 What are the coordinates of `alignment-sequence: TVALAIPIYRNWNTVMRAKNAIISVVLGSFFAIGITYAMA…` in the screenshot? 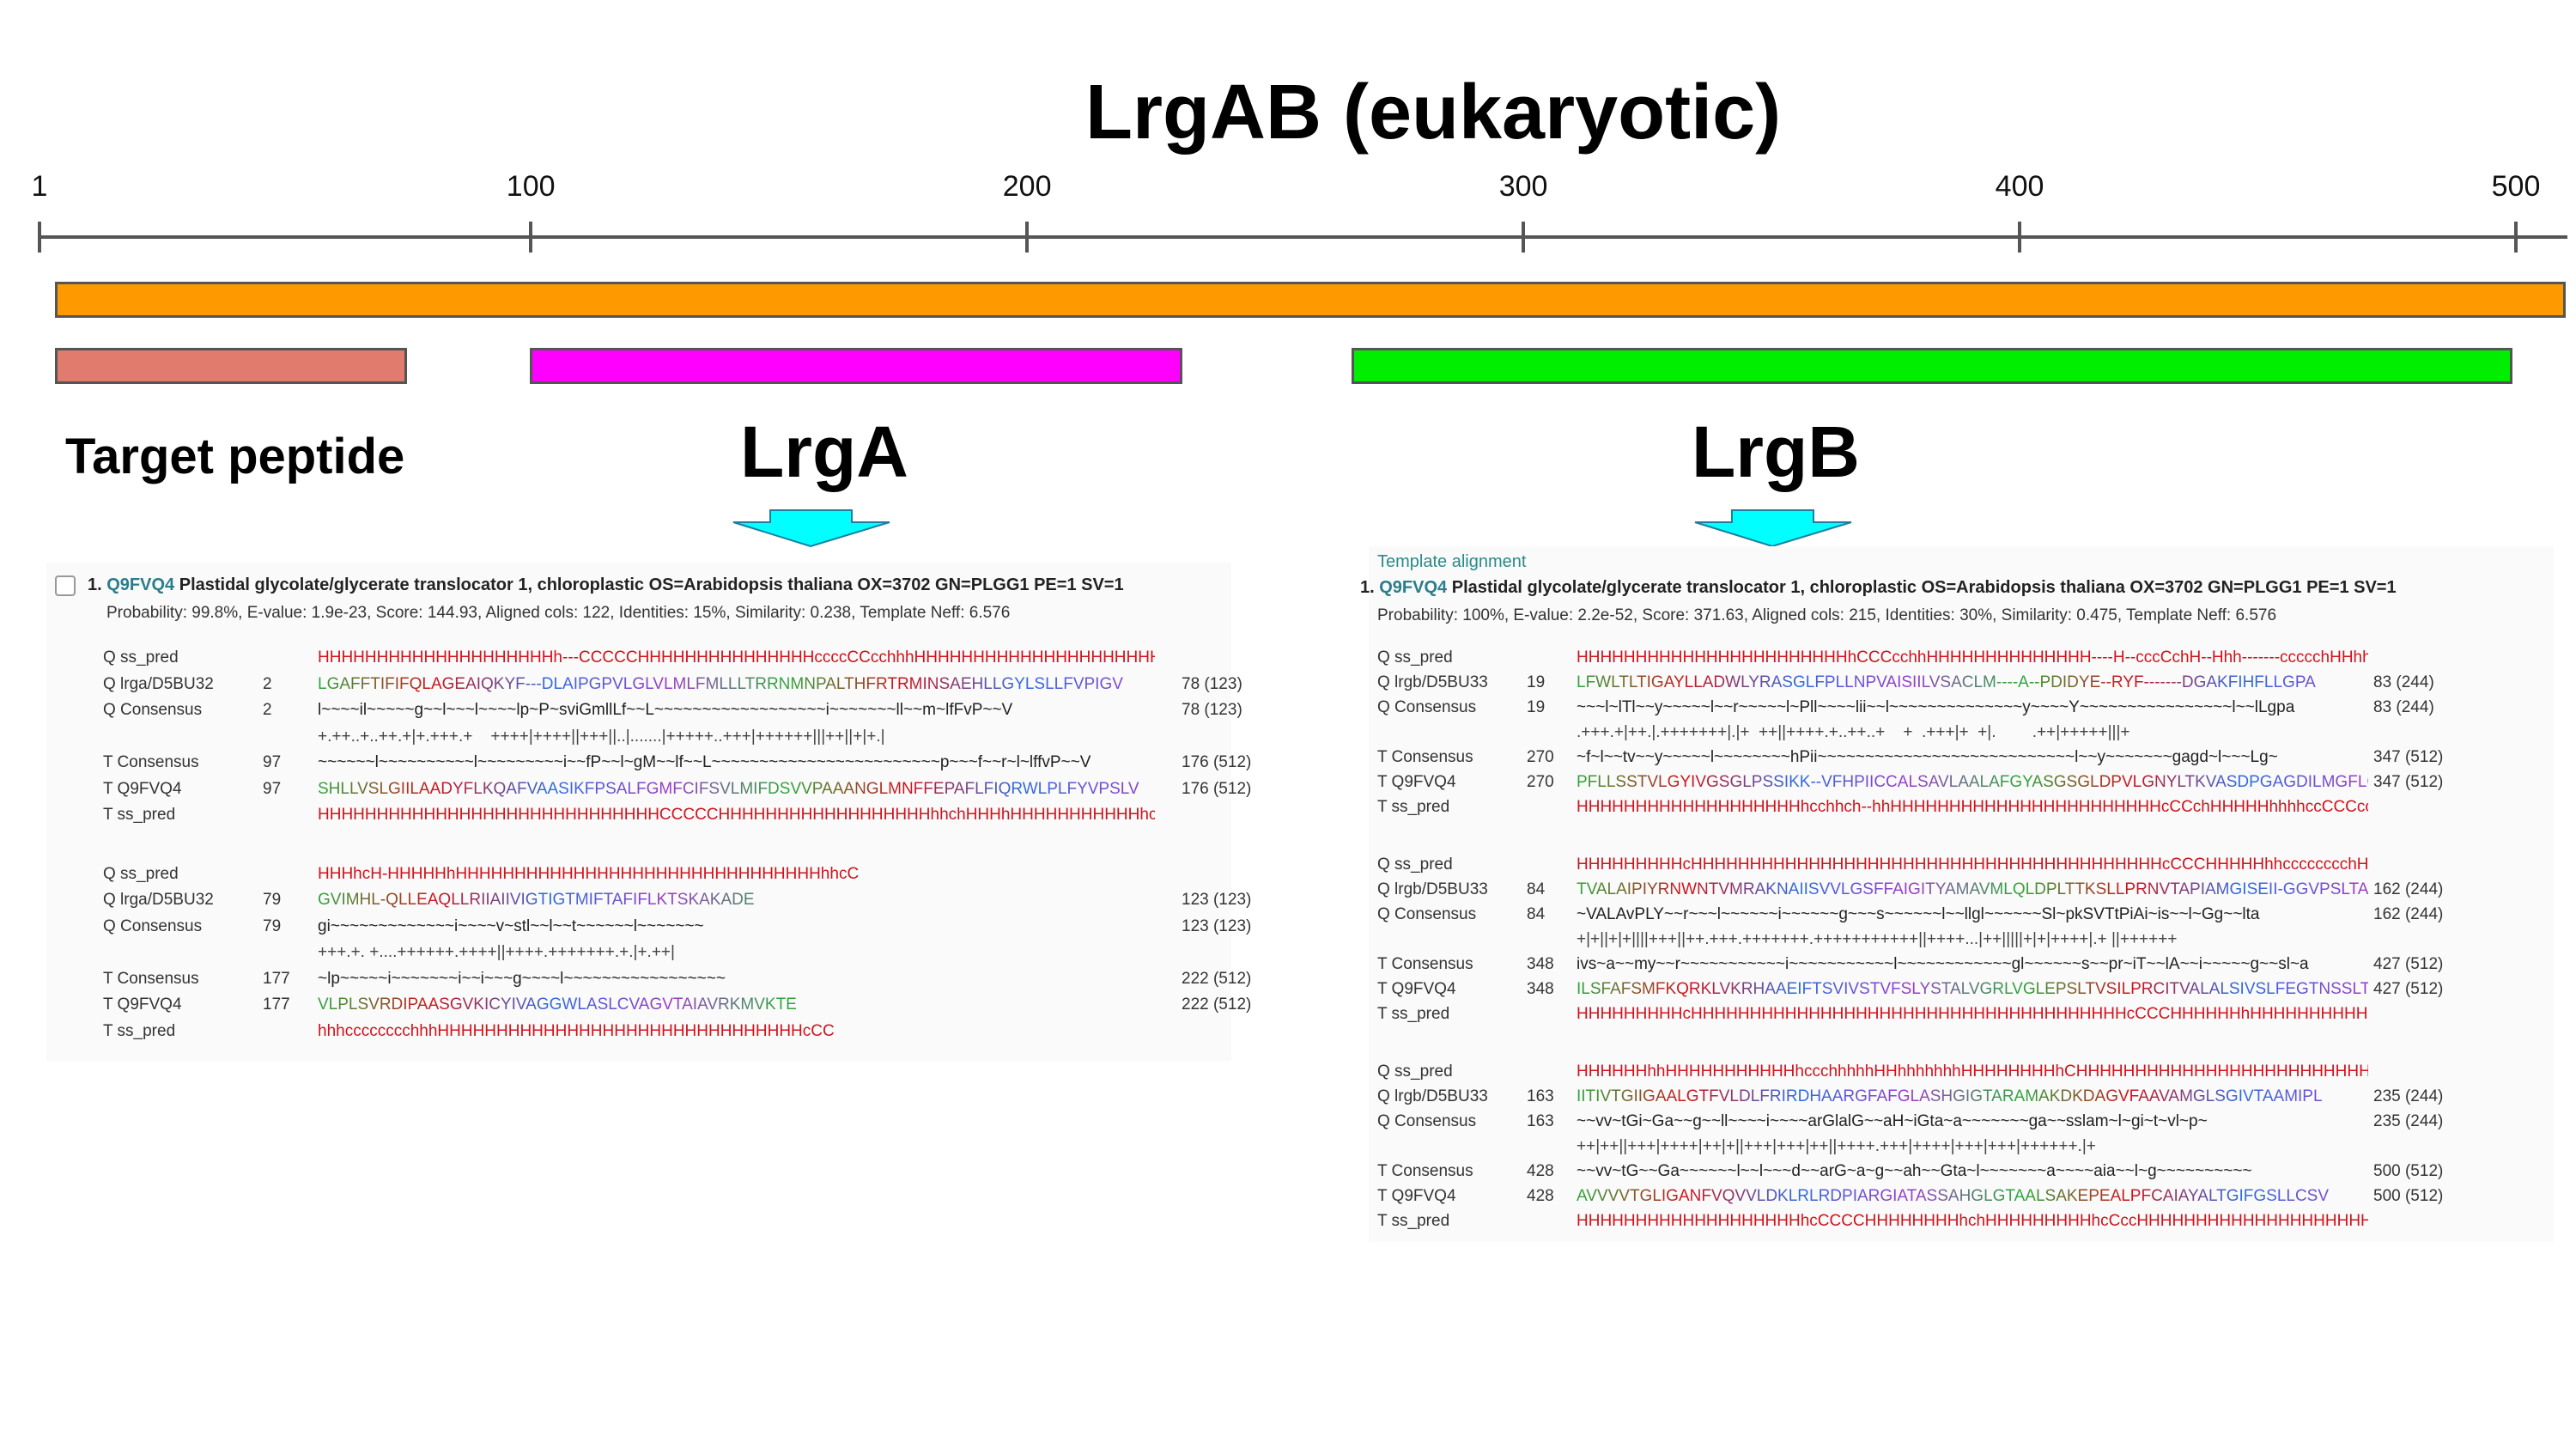 It's located at (1973, 889).